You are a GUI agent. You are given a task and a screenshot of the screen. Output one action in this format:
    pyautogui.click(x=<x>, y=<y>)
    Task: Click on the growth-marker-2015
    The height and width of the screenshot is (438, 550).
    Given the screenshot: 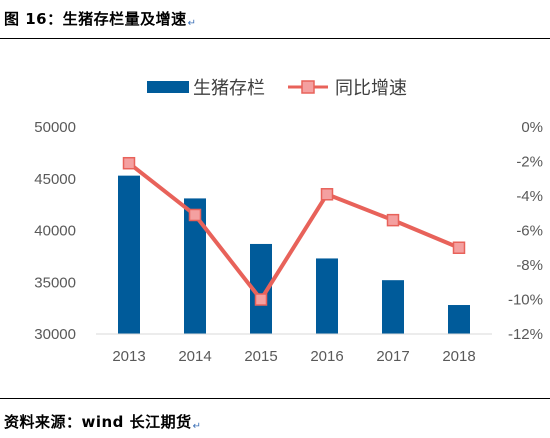 What is the action you would take?
    pyautogui.click(x=261, y=299)
    